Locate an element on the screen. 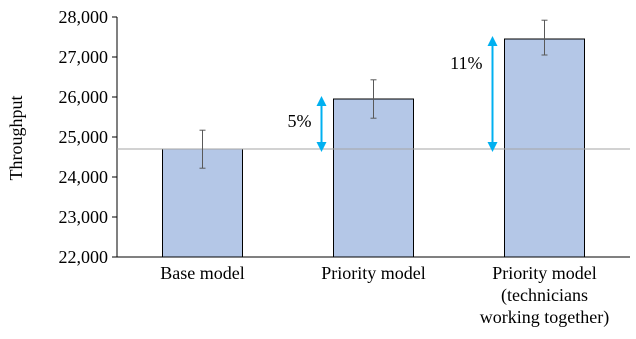 Image resolution: width=636 pixels, height=339 pixels. y-tick-label: 28,000 is located at coordinates (84, 17).